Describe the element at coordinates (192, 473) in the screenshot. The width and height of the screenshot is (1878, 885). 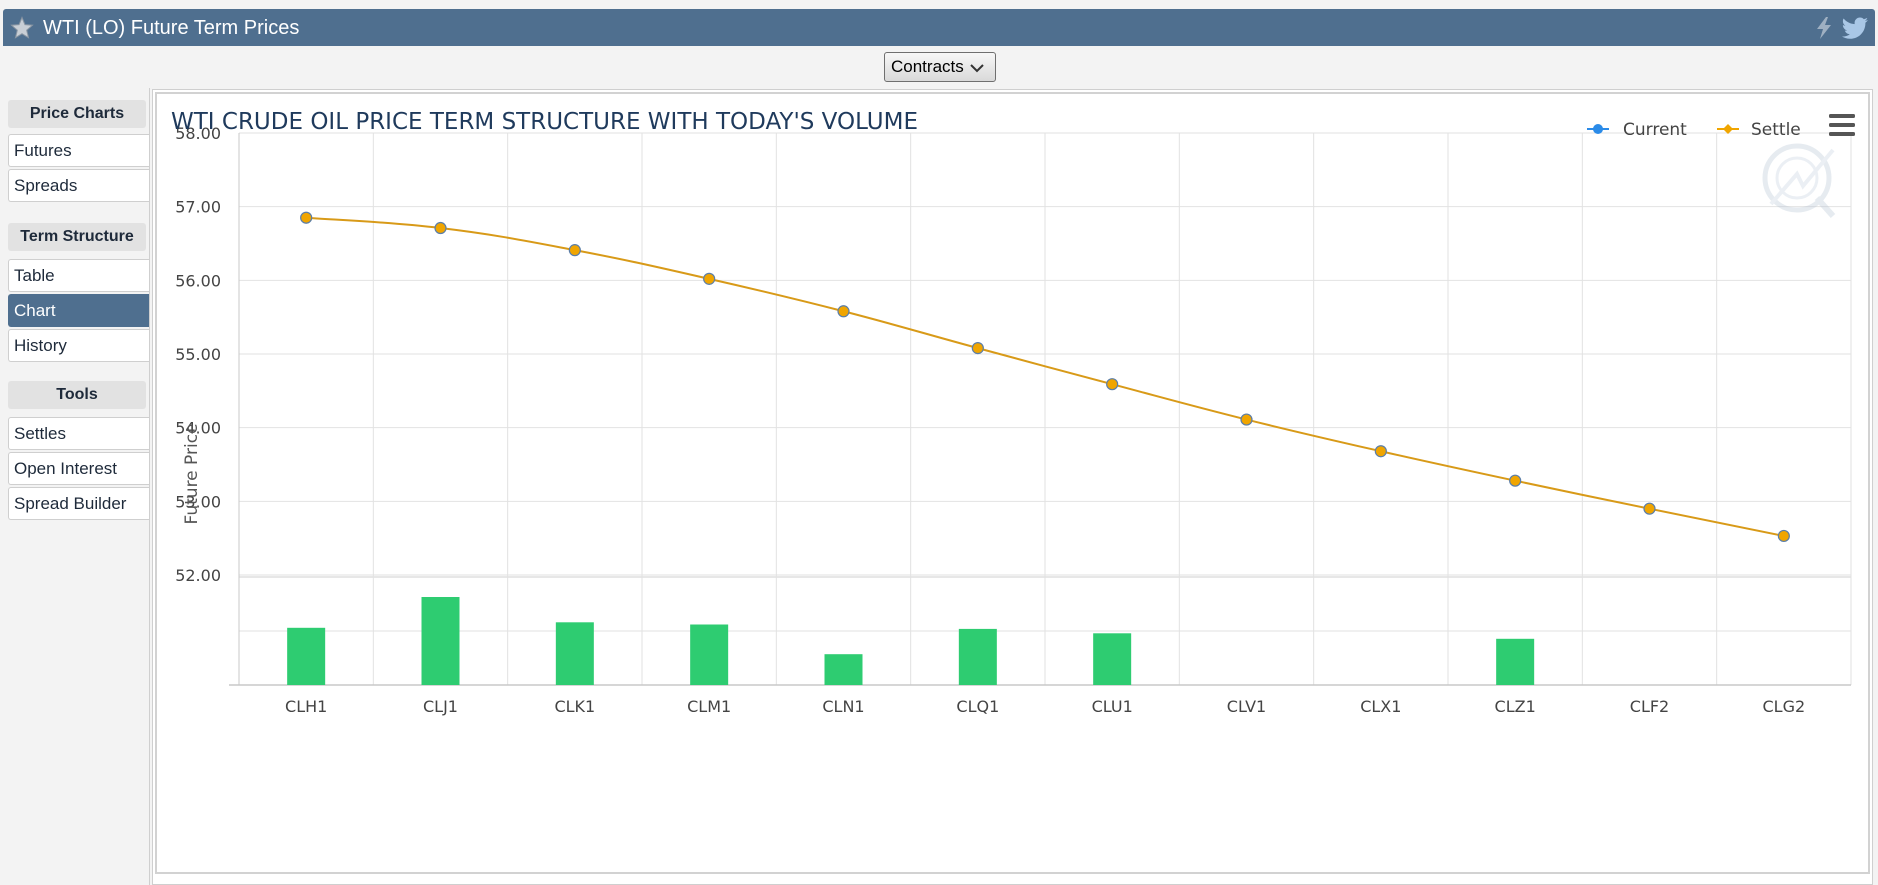
I see `y-axis-label: Future Price` at that location.